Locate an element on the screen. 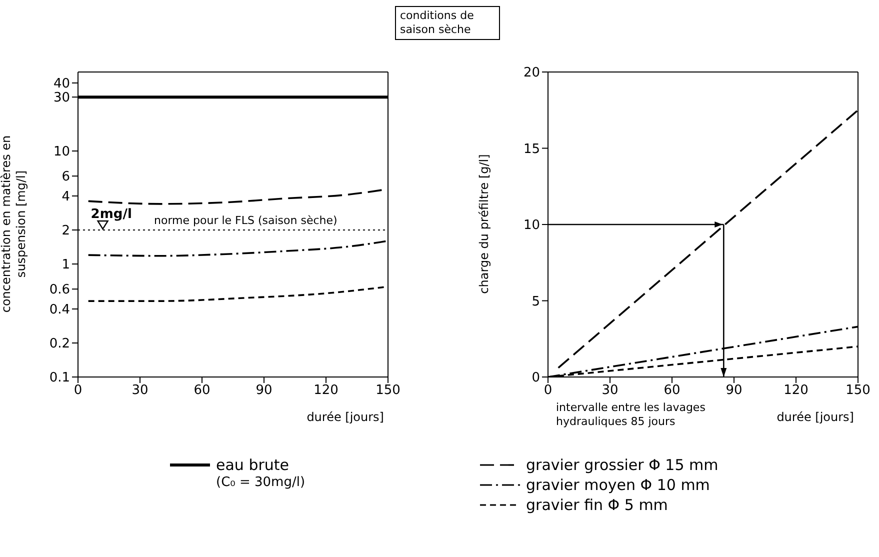 The height and width of the screenshot is (557, 879). y-tick-label: 30 is located at coordinates (61, 98).